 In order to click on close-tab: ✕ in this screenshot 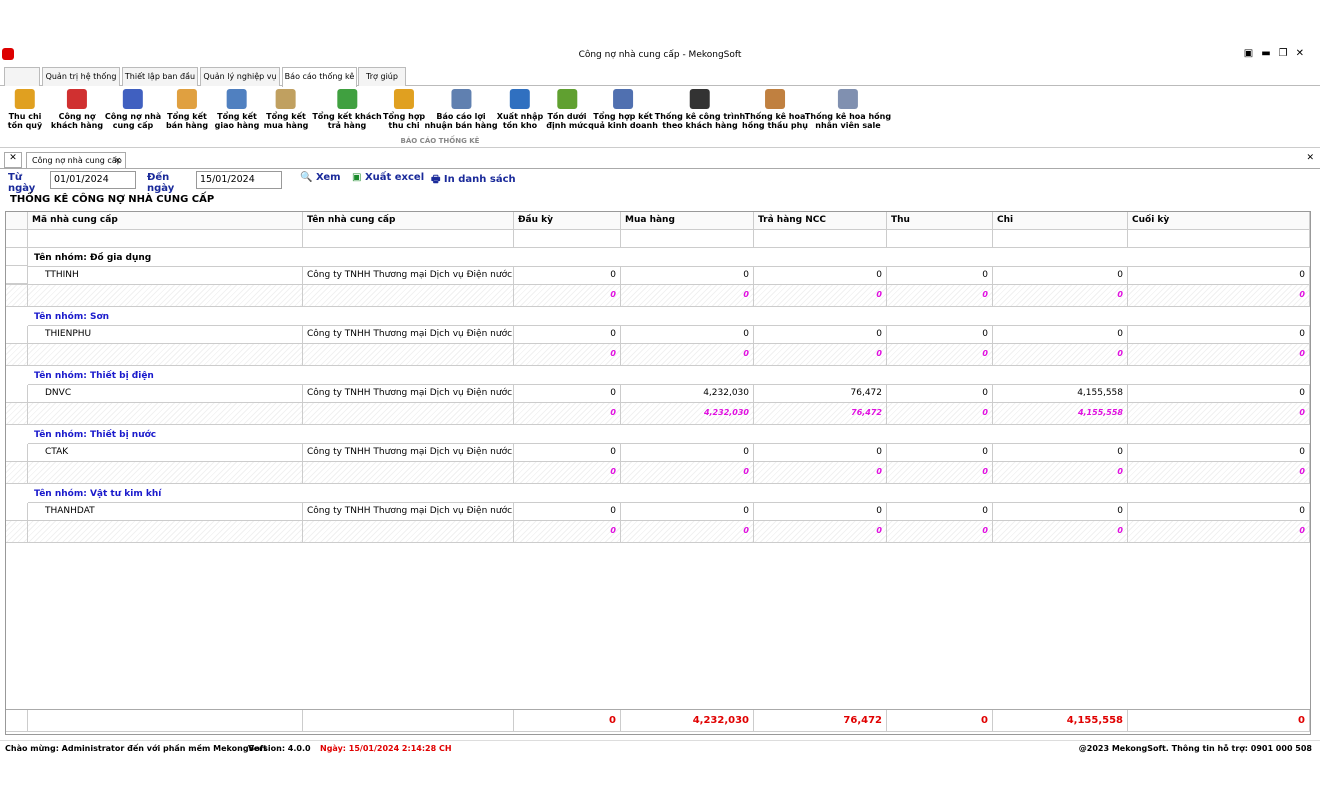, I will do `click(1310, 158)`.